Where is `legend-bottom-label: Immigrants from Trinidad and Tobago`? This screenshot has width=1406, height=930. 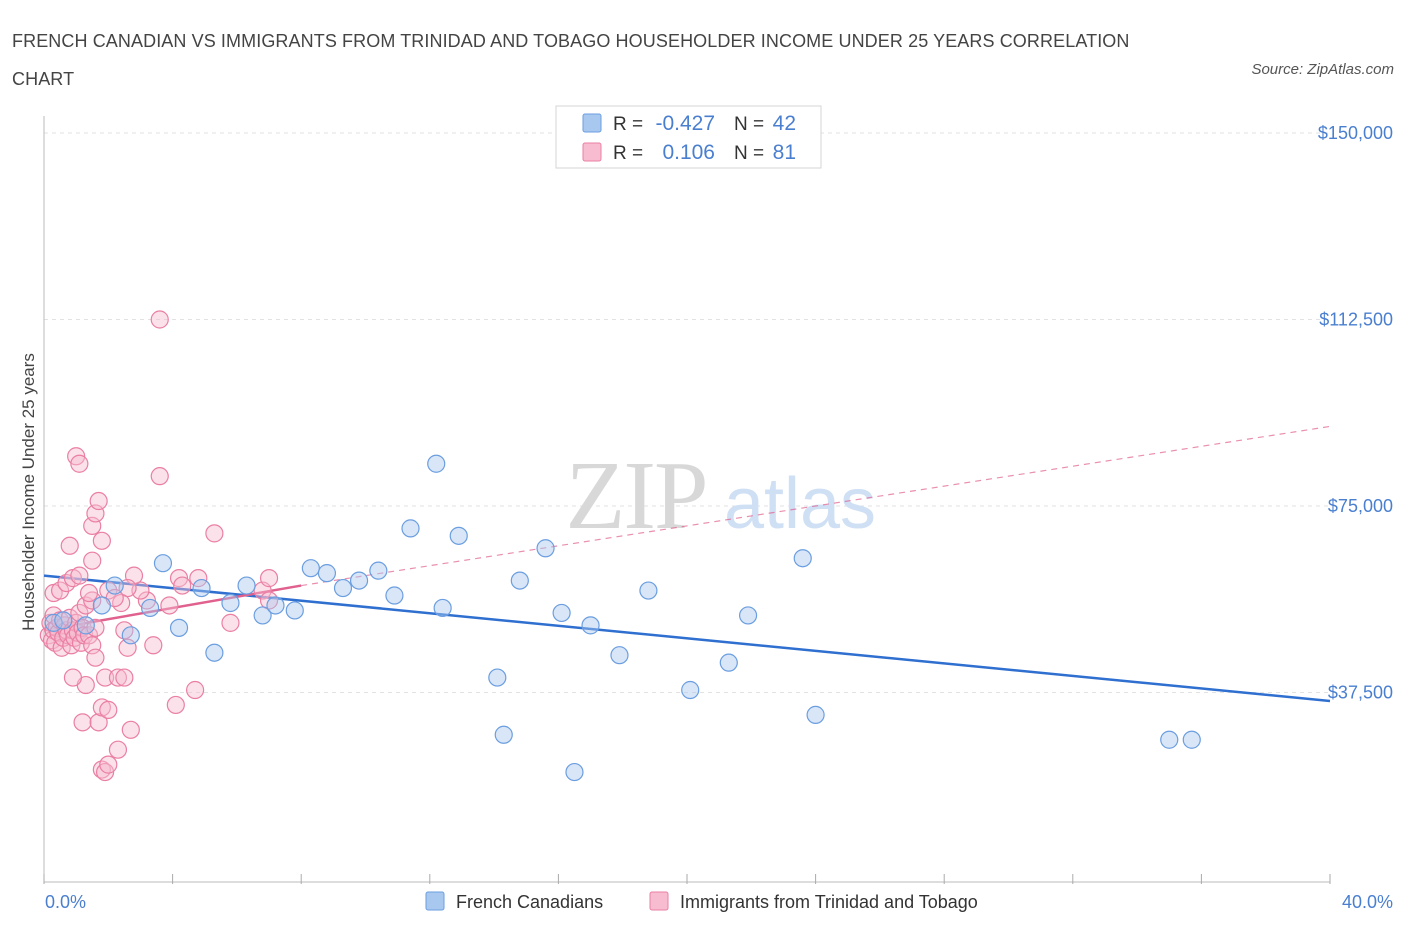
legend-bottom-label: Immigrants from Trinidad and Tobago is located at coordinates (829, 902).